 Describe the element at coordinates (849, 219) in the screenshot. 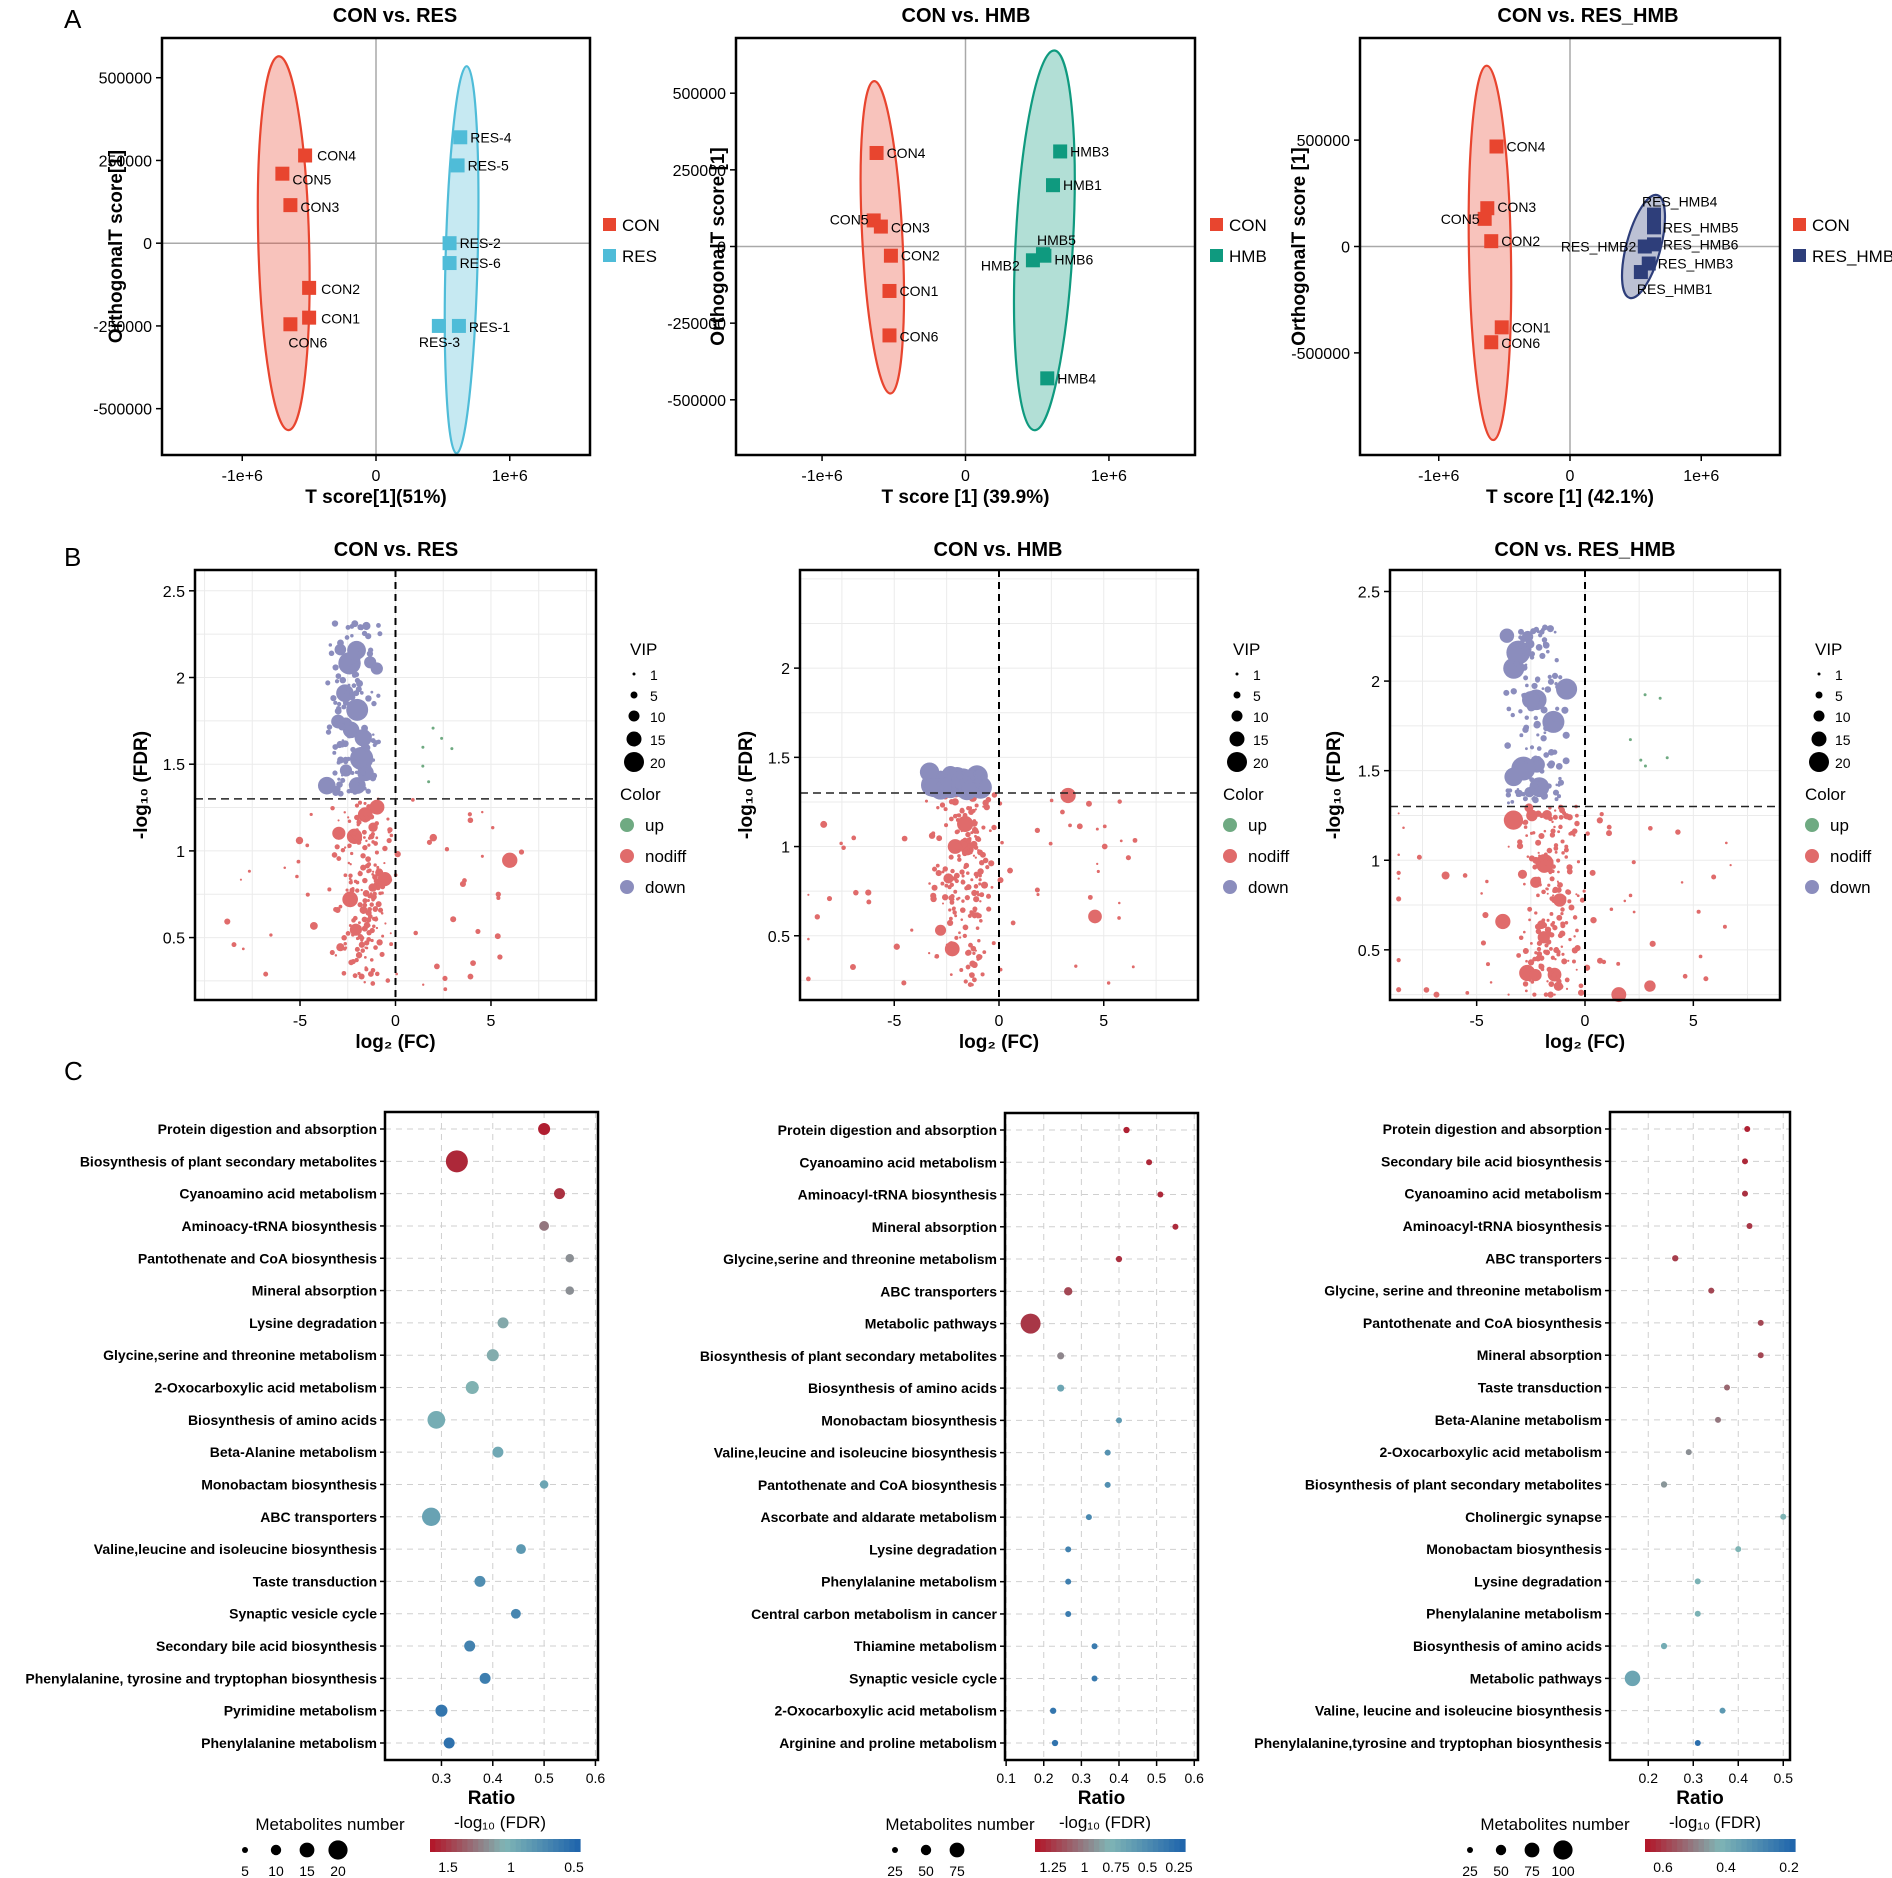

I see `sample-label-con5: CON5` at that location.